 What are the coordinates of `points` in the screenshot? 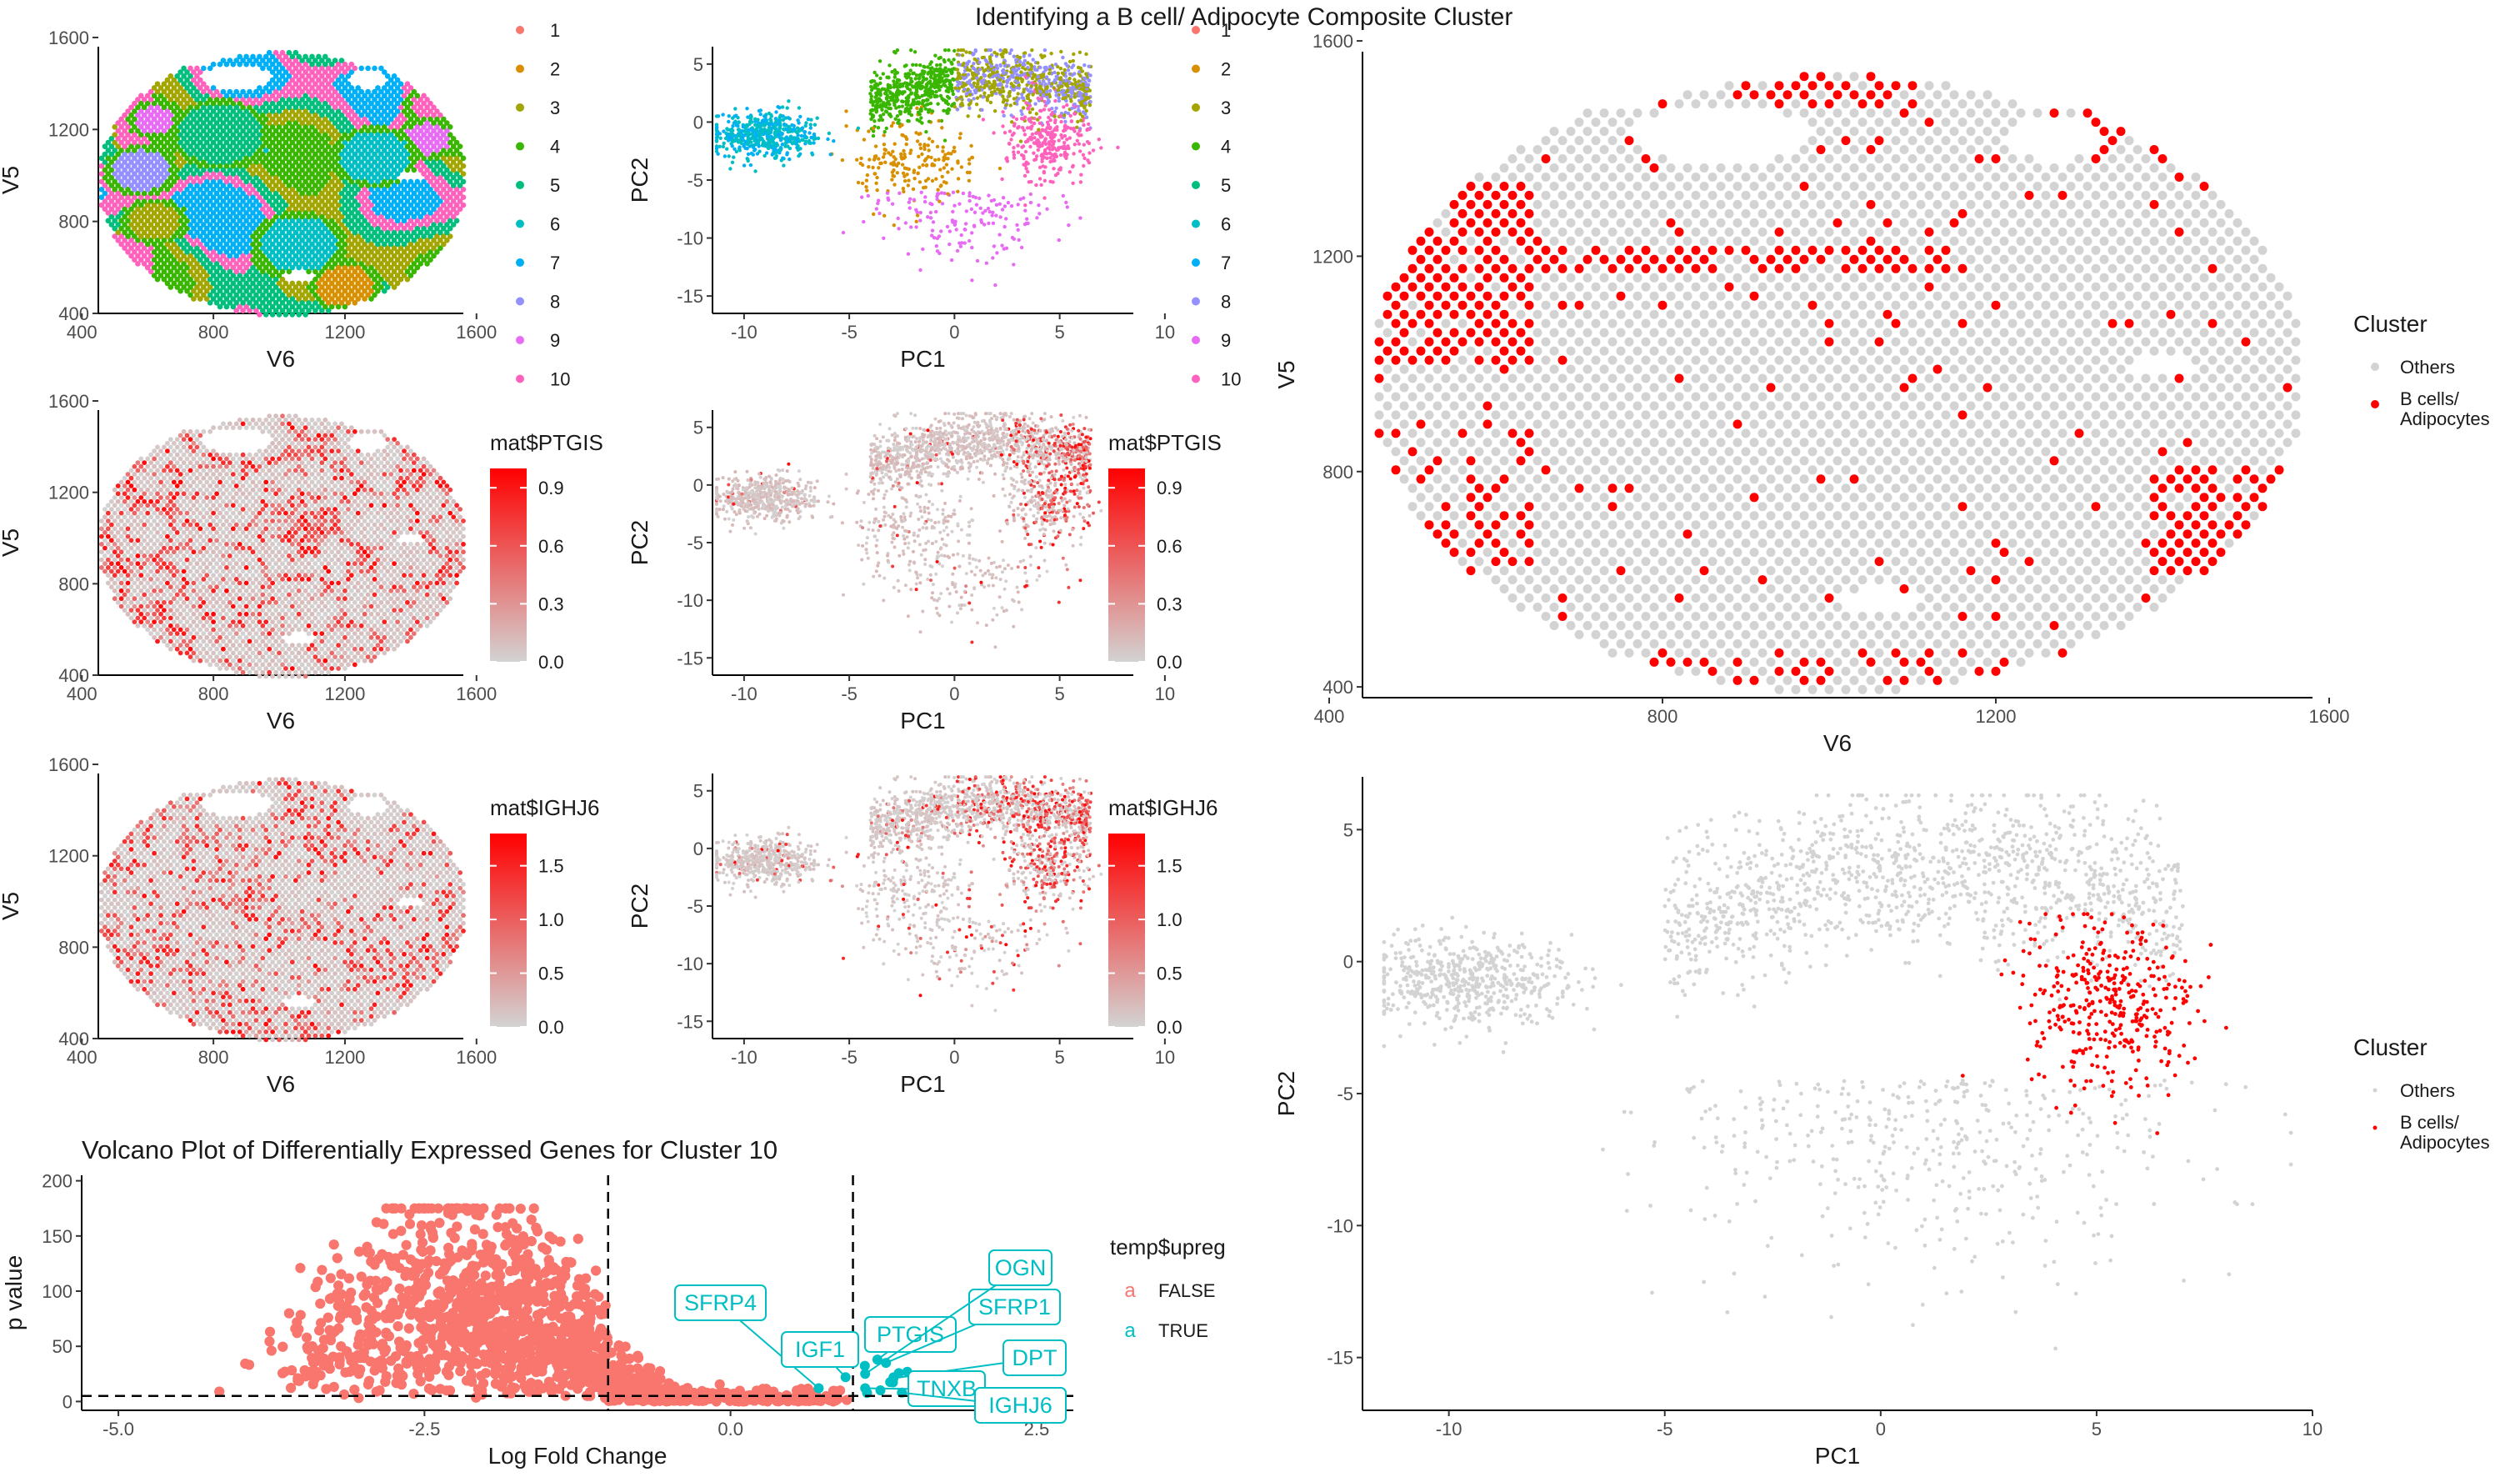 It's located at (282, 183).